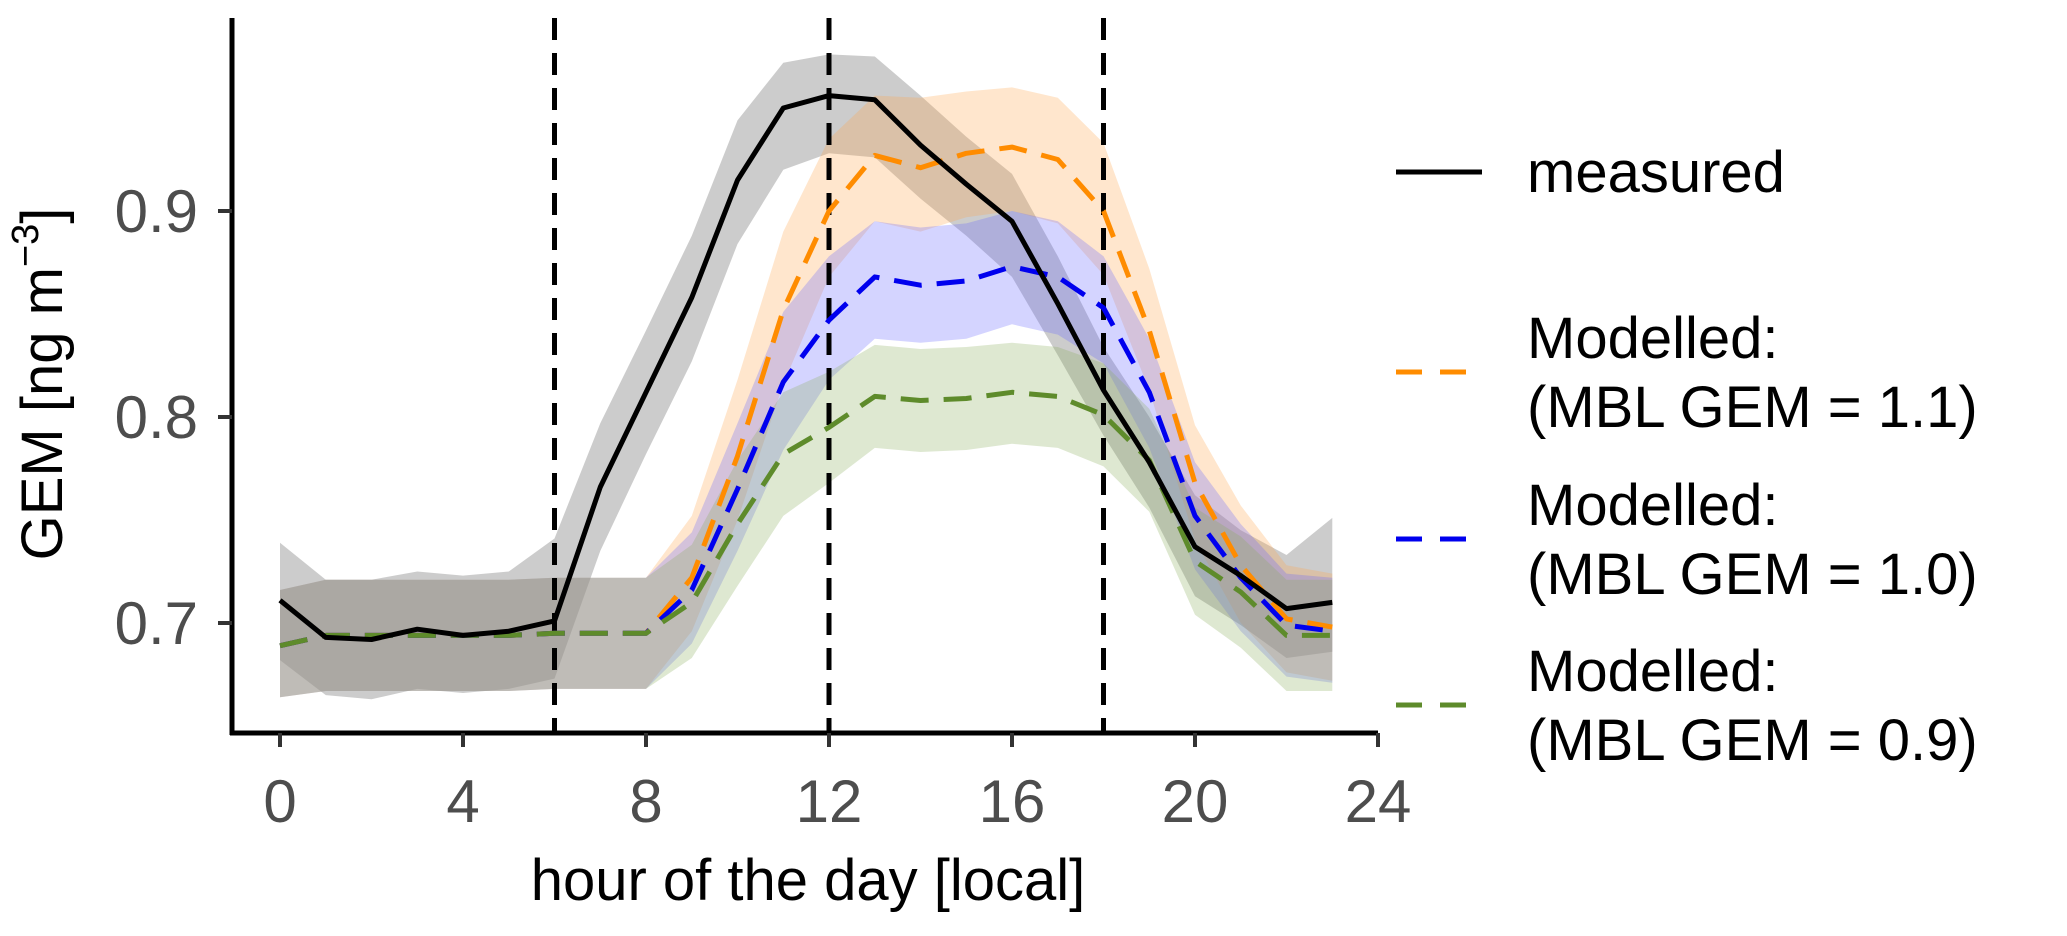  Describe the element at coordinates (156, 417) in the screenshot. I see `y-tick-label-1: 0.8` at that location.